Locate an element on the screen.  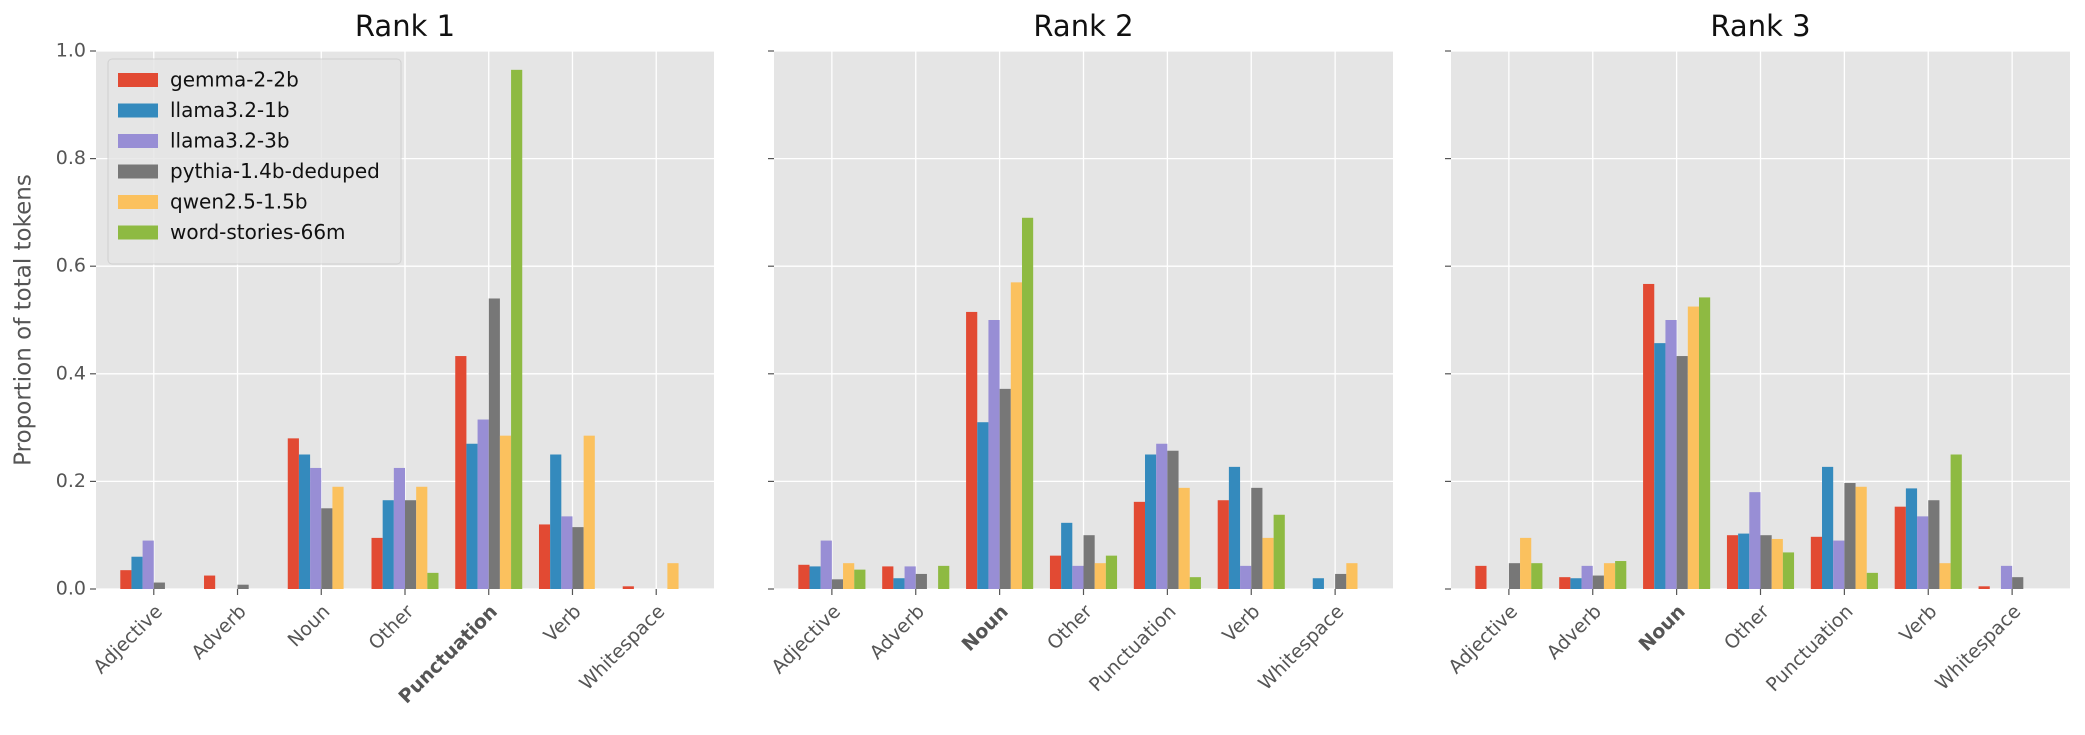
legend-label: gemma-2-2b is located at coordinates (234, 80).